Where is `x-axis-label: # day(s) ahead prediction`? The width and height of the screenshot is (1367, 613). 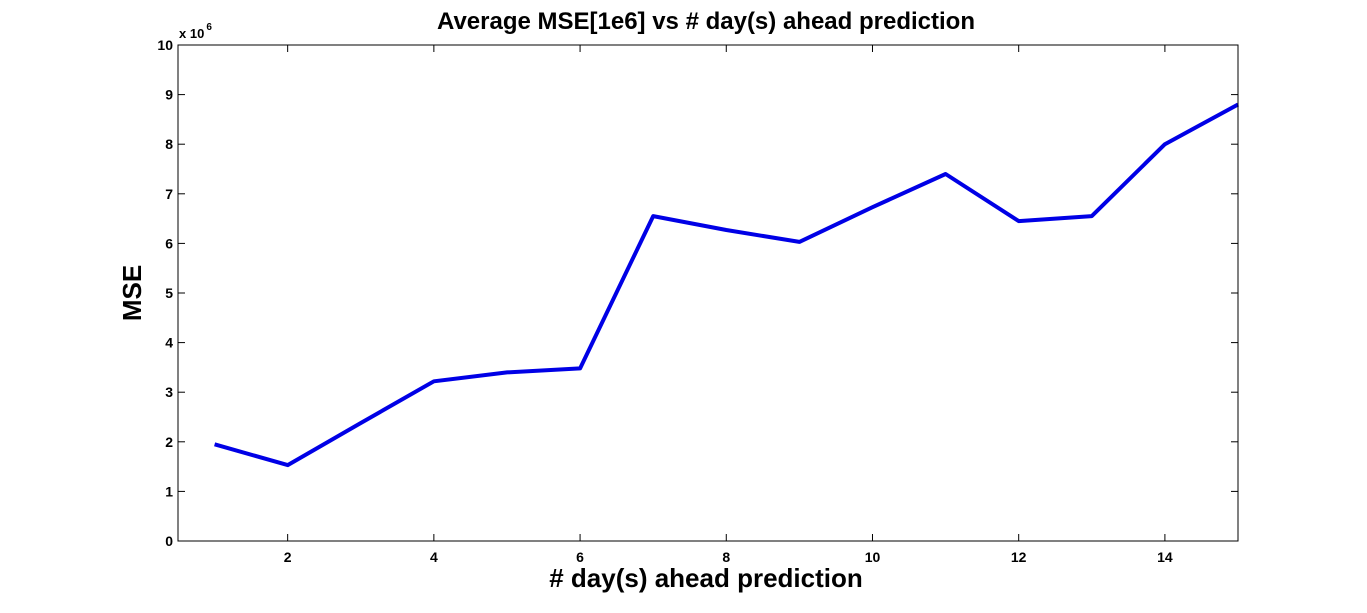 x-axis-label: # day(s) ahead prediction is located at coordinates (706, 578).